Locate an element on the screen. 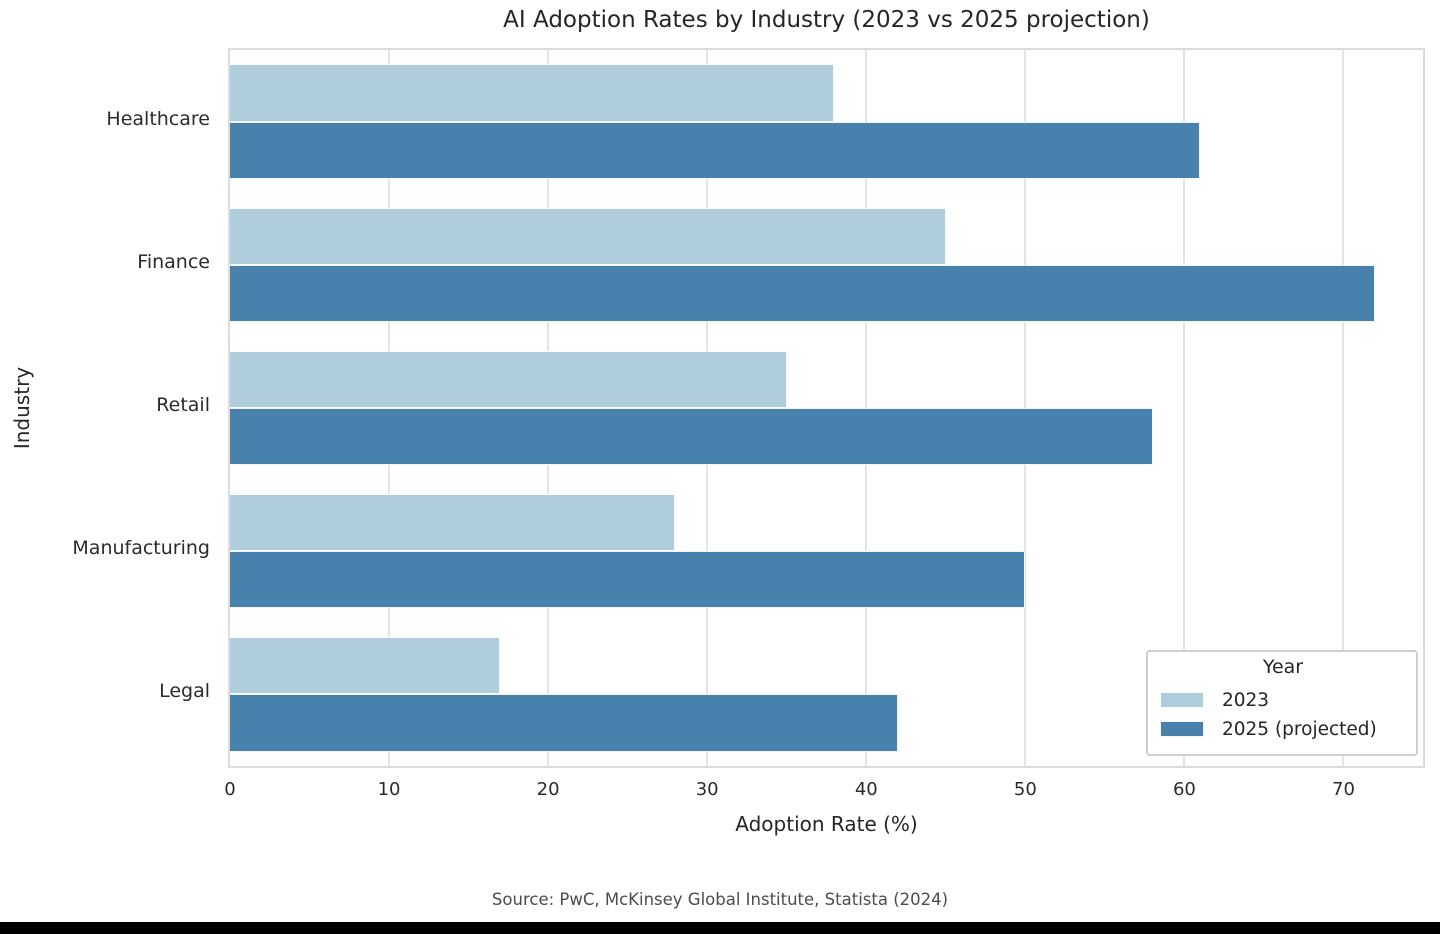 The width and height of the screenshot is (1440, 934). bottom-black-bar is located at coordinates (720, 928).